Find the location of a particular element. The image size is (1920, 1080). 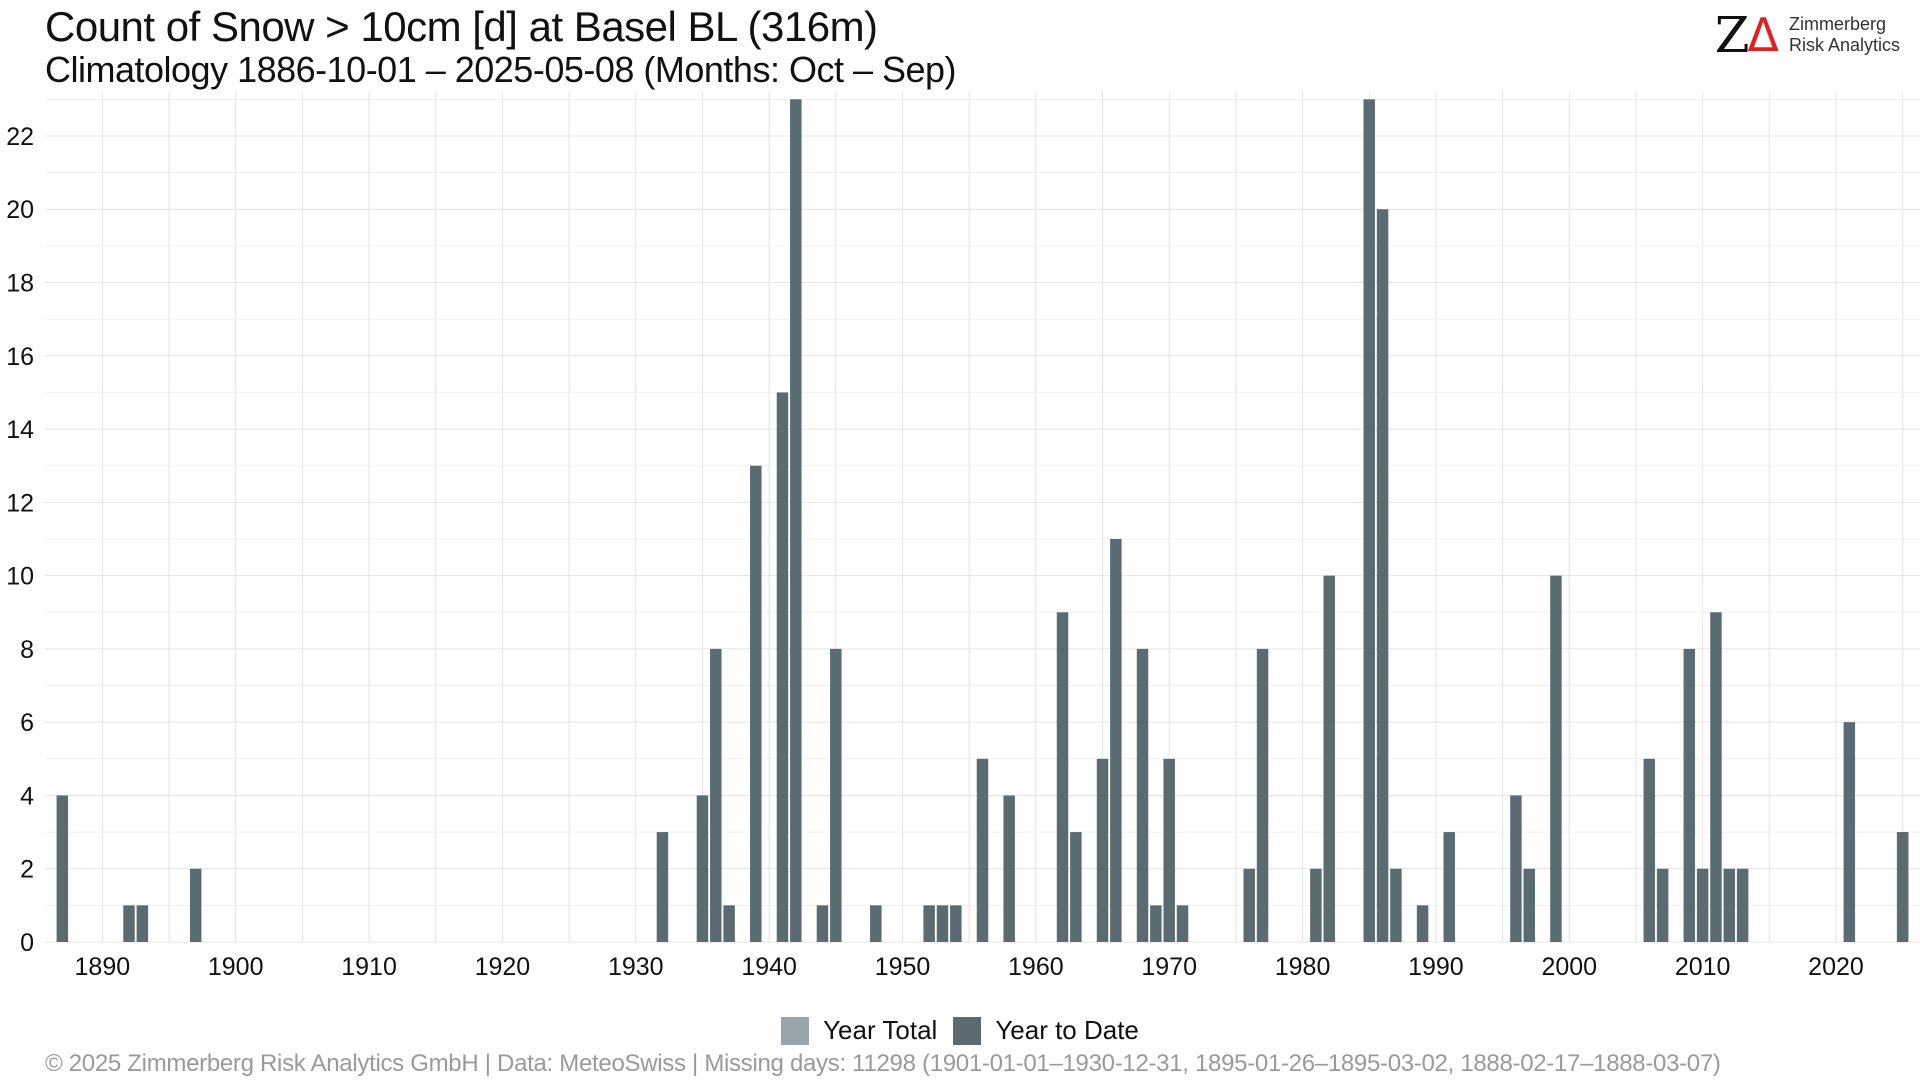

x-tick-label: 2000 is located at coordinates (1569, 967).